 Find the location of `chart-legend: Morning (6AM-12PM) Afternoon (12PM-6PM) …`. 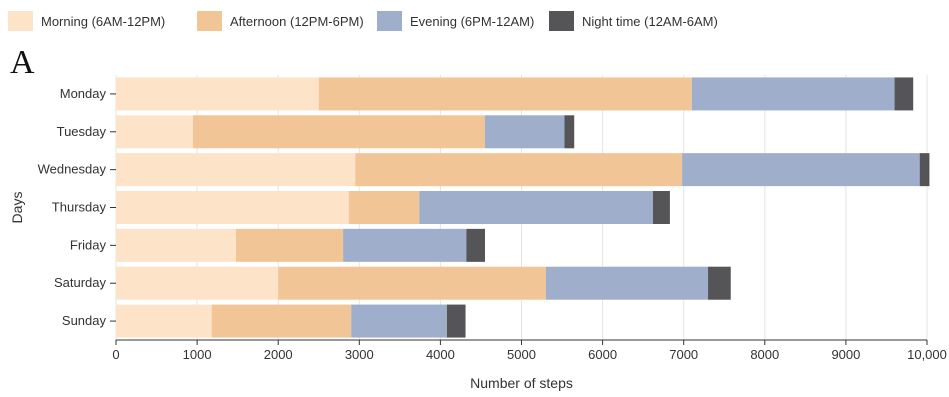

chart-legend: Morning (6AM-12PM) Afternoon (12PM-6PM) … is located at coordinates (474, 21).